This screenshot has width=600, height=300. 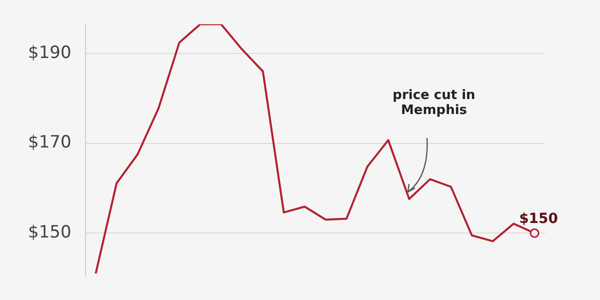 I want to click on annotation: price cut in Memphis, so click(x=434, y=103).